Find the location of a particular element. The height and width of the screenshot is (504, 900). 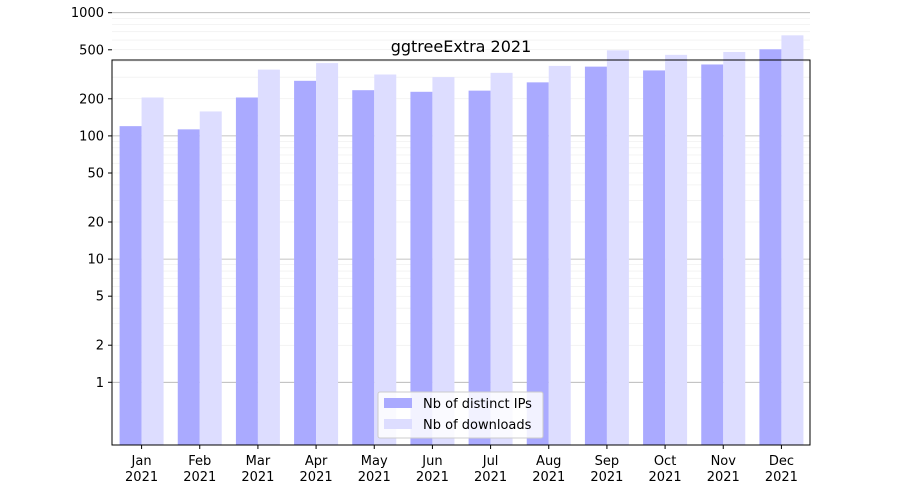

y-tick-label: 1 is located at coordinates (100, 383).